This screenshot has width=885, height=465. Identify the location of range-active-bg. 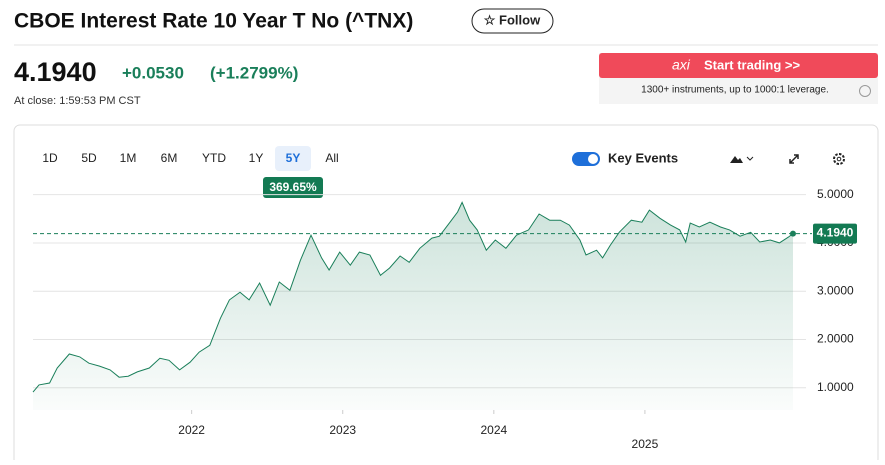
(293, 158).